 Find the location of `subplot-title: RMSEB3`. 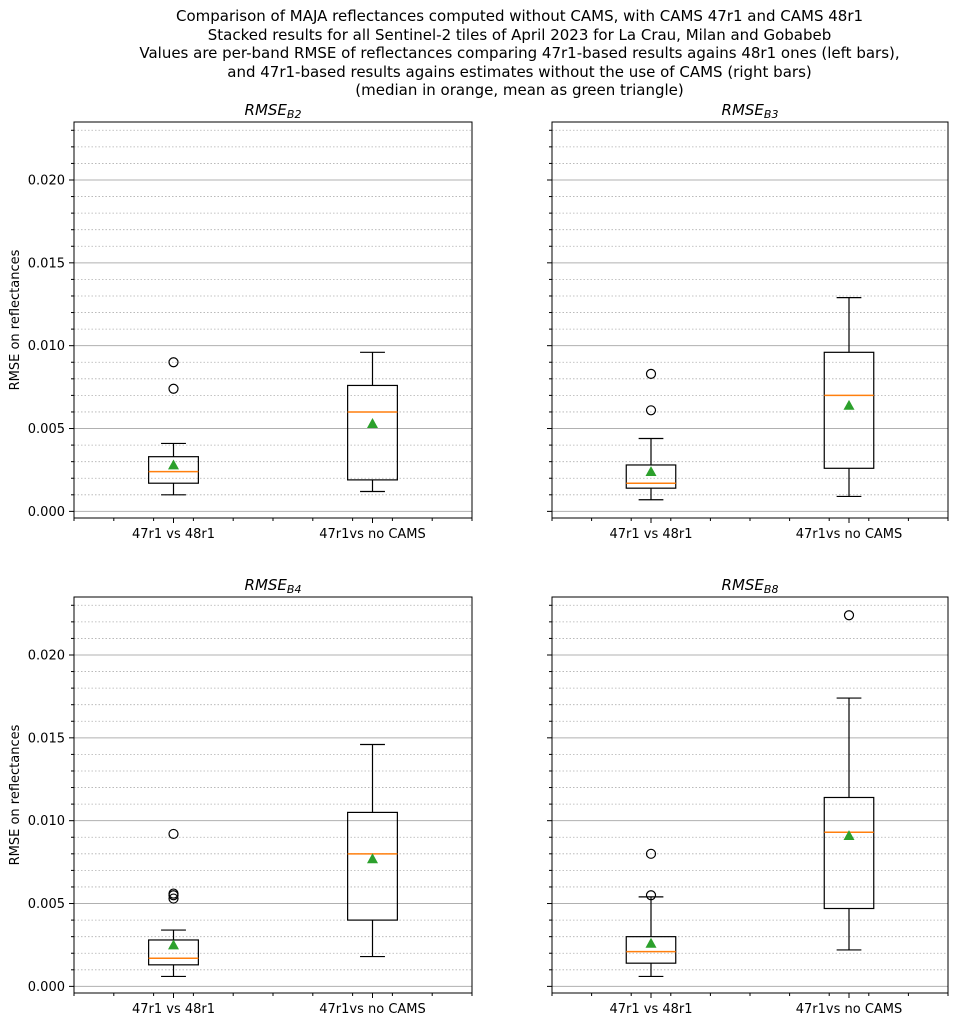

subplot-title: RMSEB3 is located at coordinates (750, 111).